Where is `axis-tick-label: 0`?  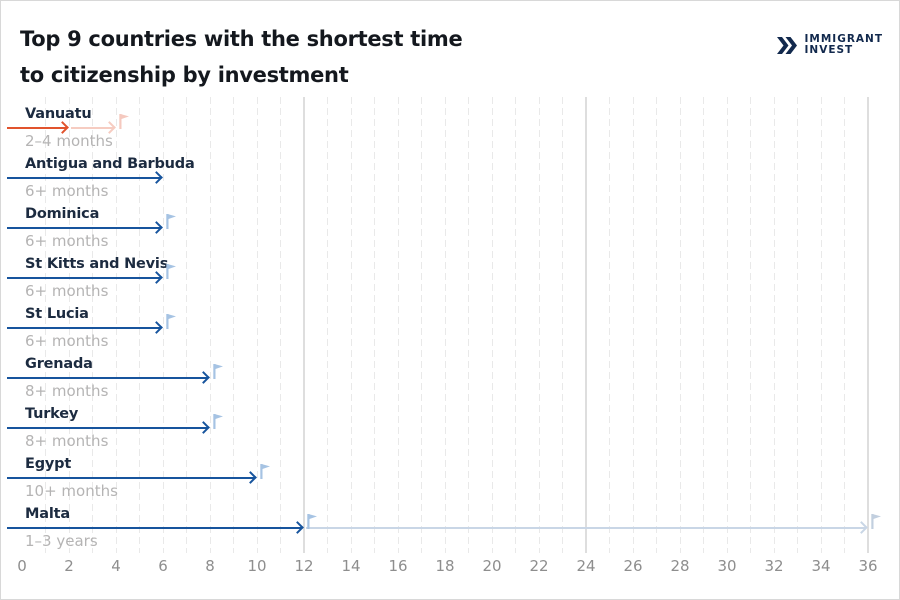 axis-tick-label: 0 is located at coordinates (22, 566).